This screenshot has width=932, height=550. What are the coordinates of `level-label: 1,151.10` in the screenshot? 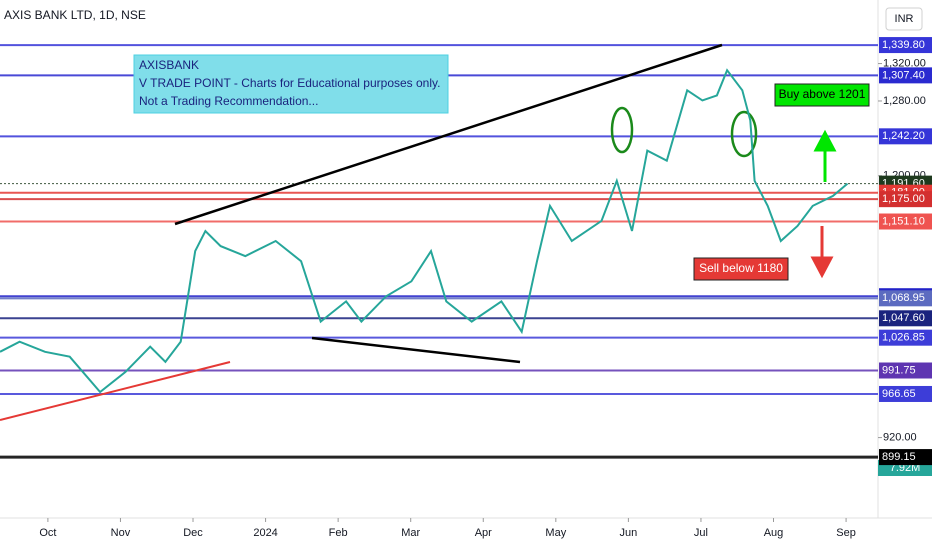 It's located at (903, 221).